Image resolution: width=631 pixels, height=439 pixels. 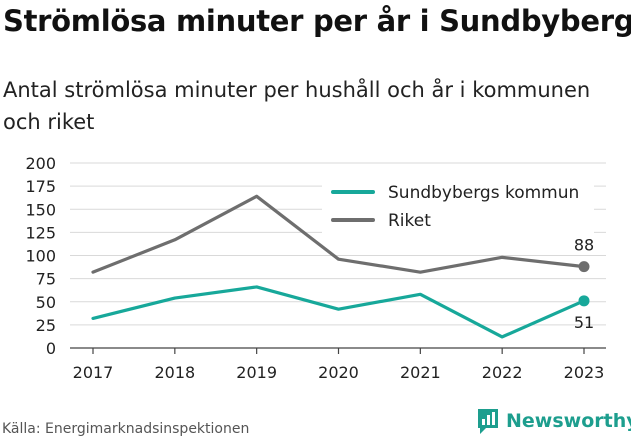 What do you see at coordinates (256, 372) in the screenshot?
I see `x-tick-label: 2019` at bounding box center [256, 372].